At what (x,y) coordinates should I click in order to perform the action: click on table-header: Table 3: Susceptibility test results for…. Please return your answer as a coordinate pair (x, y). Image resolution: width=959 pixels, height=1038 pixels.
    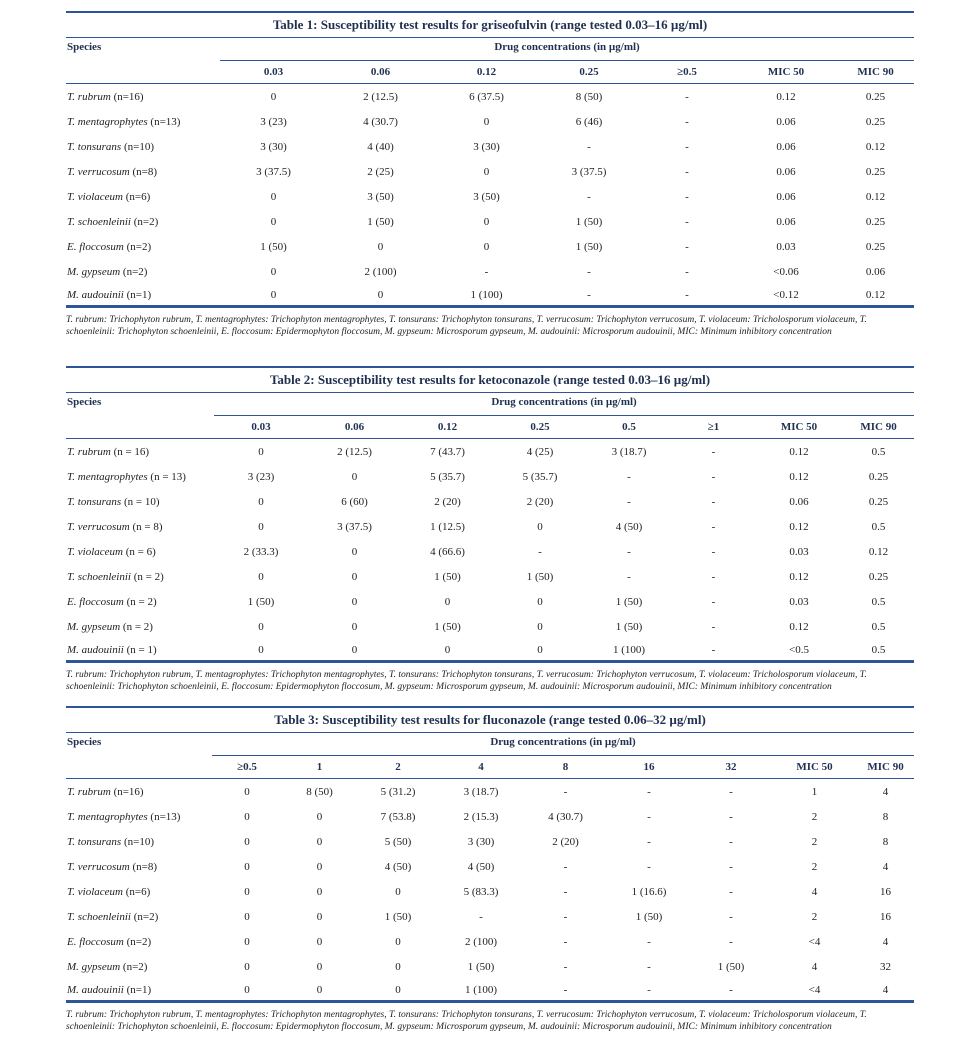
    Looking at the image, I should click on (490, 742).